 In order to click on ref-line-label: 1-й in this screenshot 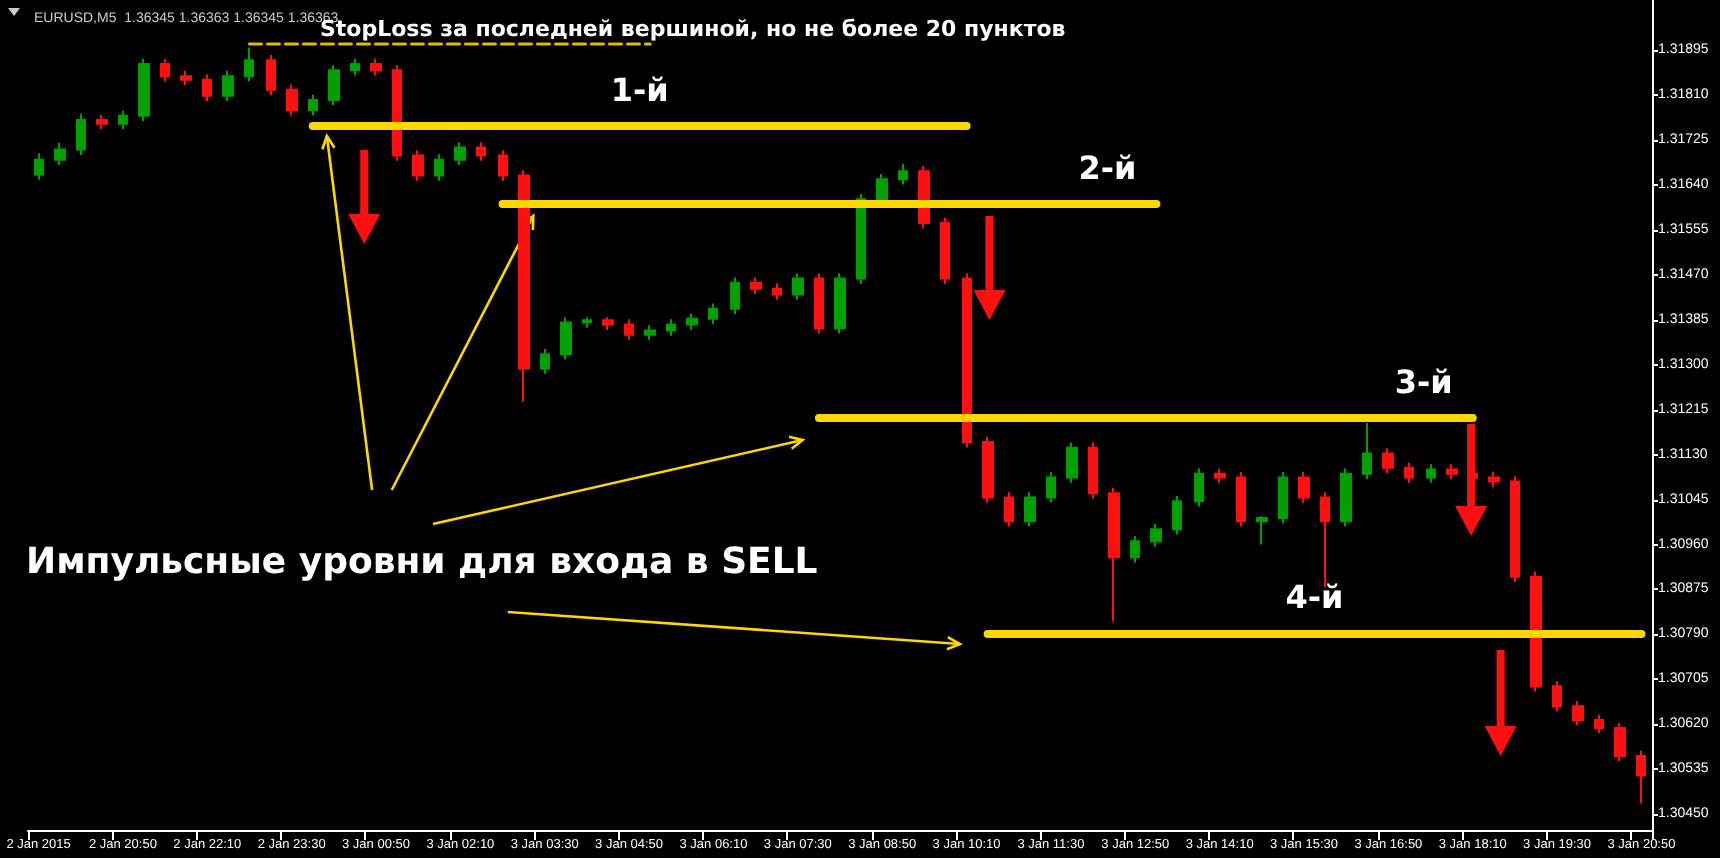, I will do `click(639, 89)`.